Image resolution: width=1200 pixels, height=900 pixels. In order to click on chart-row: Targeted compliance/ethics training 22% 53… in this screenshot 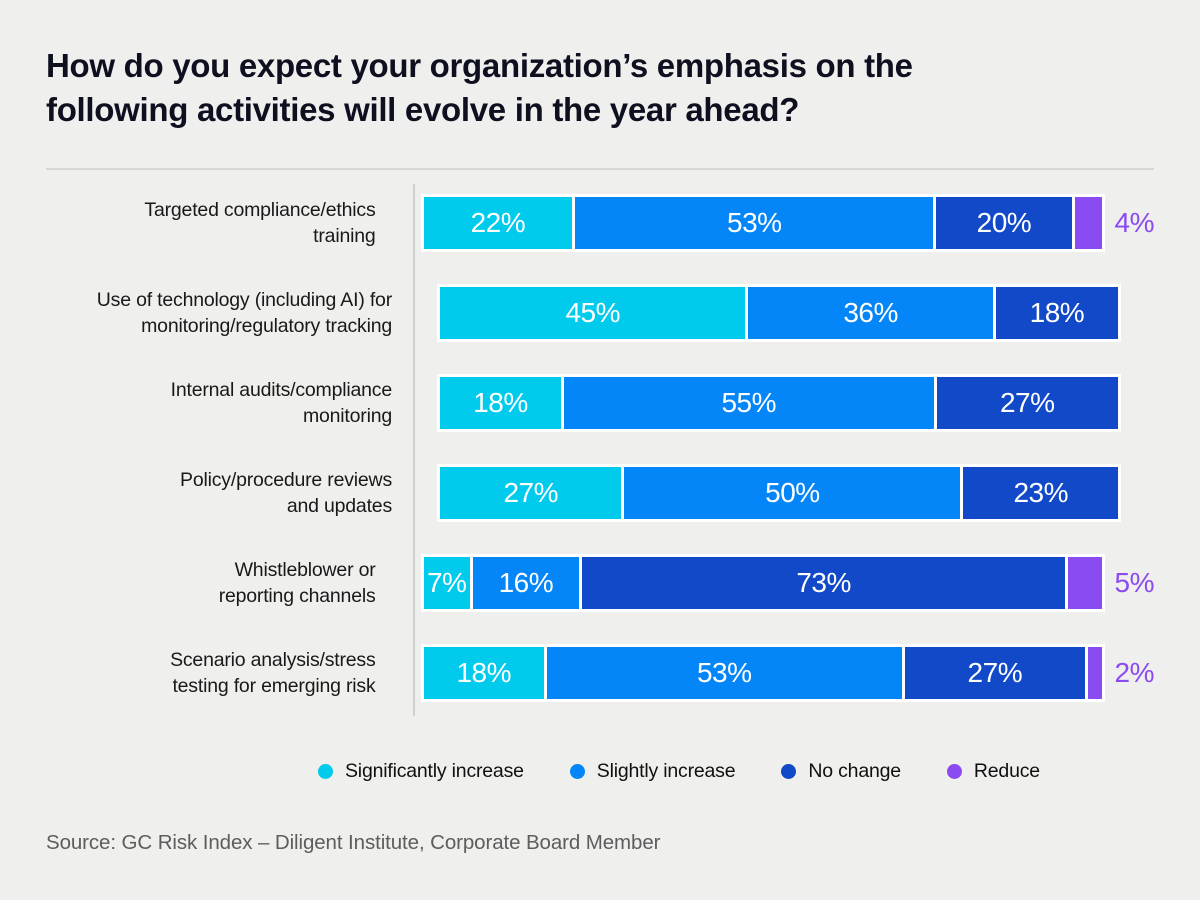, I will do `click(600, 223)`.